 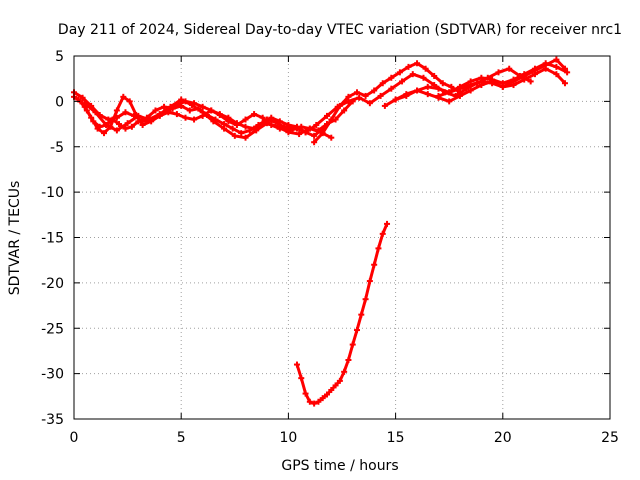 I want to click on y-tick-label: -5, so click(x=57, y=148).